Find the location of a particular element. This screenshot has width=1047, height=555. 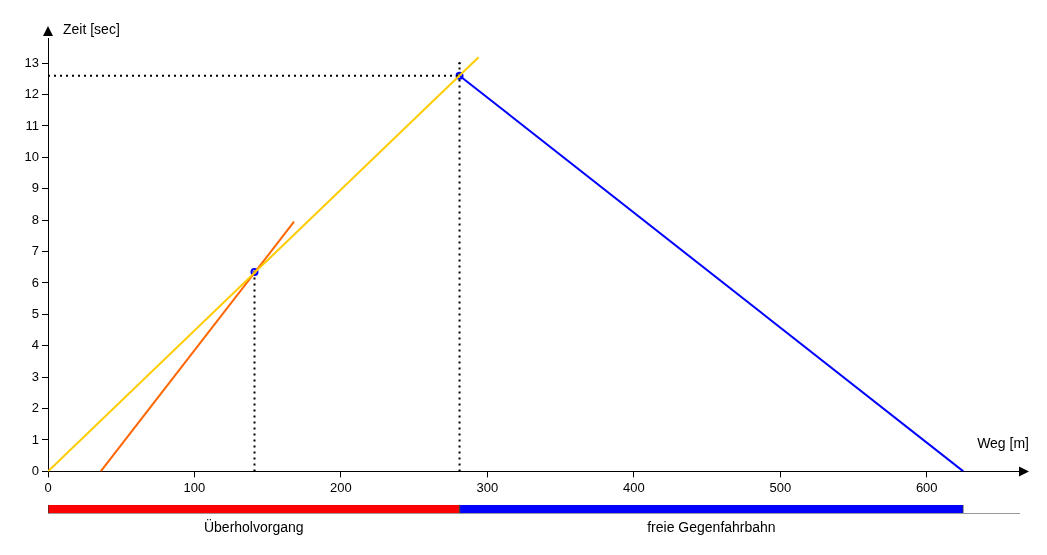

text: Überholvorgang is located at coordinates (253, 526).